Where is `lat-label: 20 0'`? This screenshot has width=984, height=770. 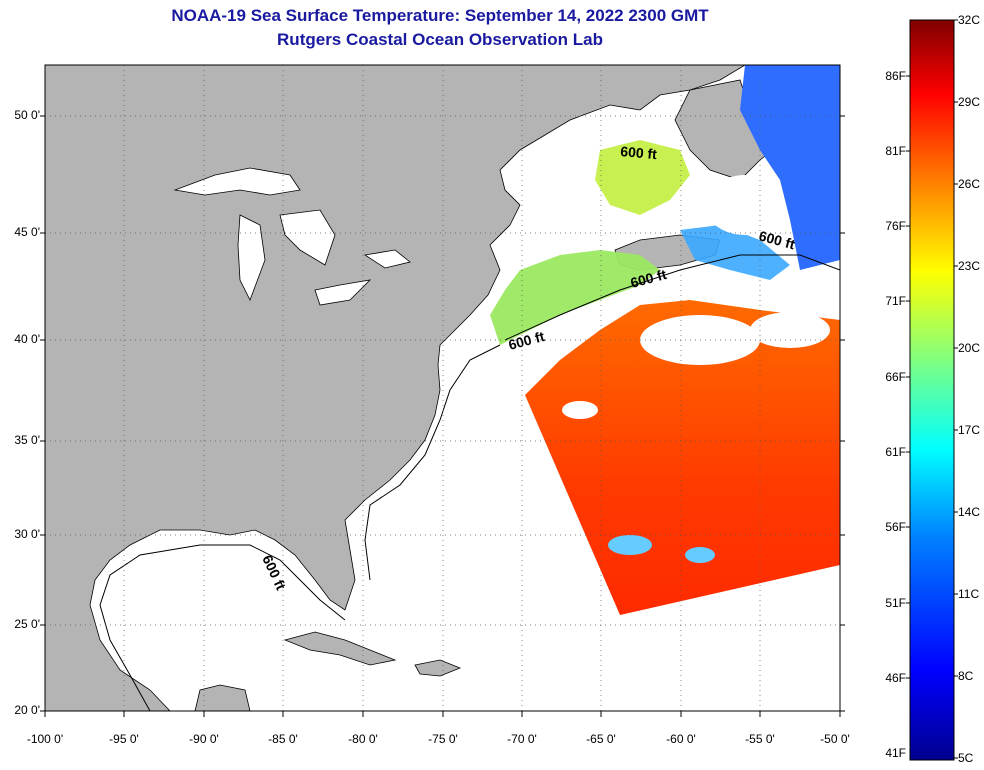
lat-label: 20 0' is located at coordinates (27, 710).